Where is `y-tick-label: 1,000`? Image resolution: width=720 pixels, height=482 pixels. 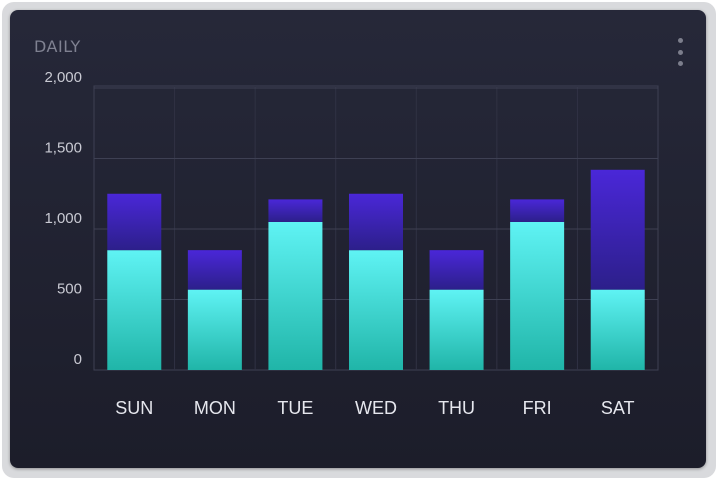
y-tick-label: 1,000 is located at coordinates (63, 218).